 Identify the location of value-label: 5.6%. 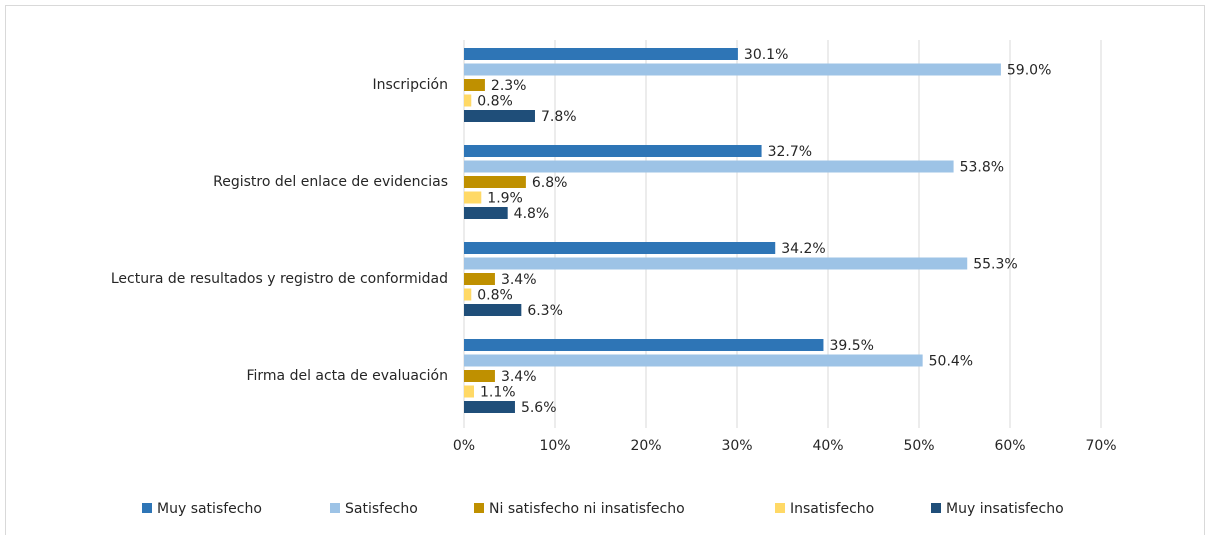
(539, 408).